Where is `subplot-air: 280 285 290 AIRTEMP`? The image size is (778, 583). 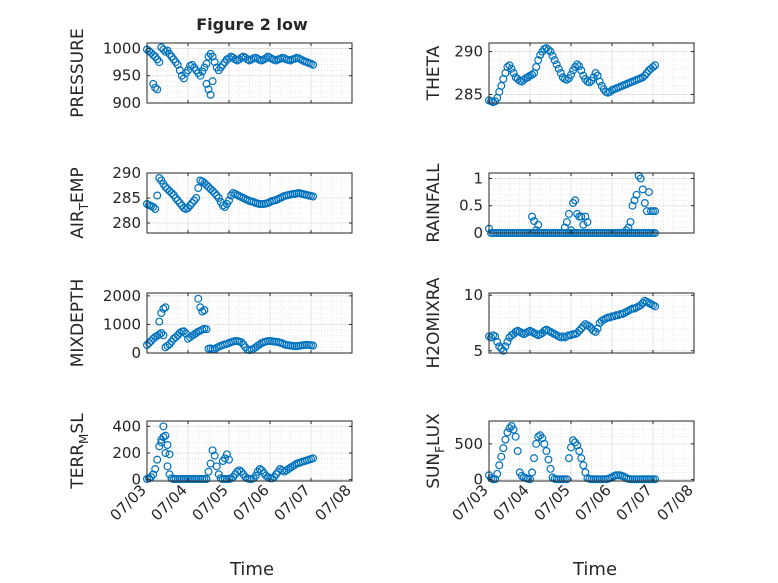
subplot-air: 280 285 290 AIRTEMP is located at coordinates (210, 201).